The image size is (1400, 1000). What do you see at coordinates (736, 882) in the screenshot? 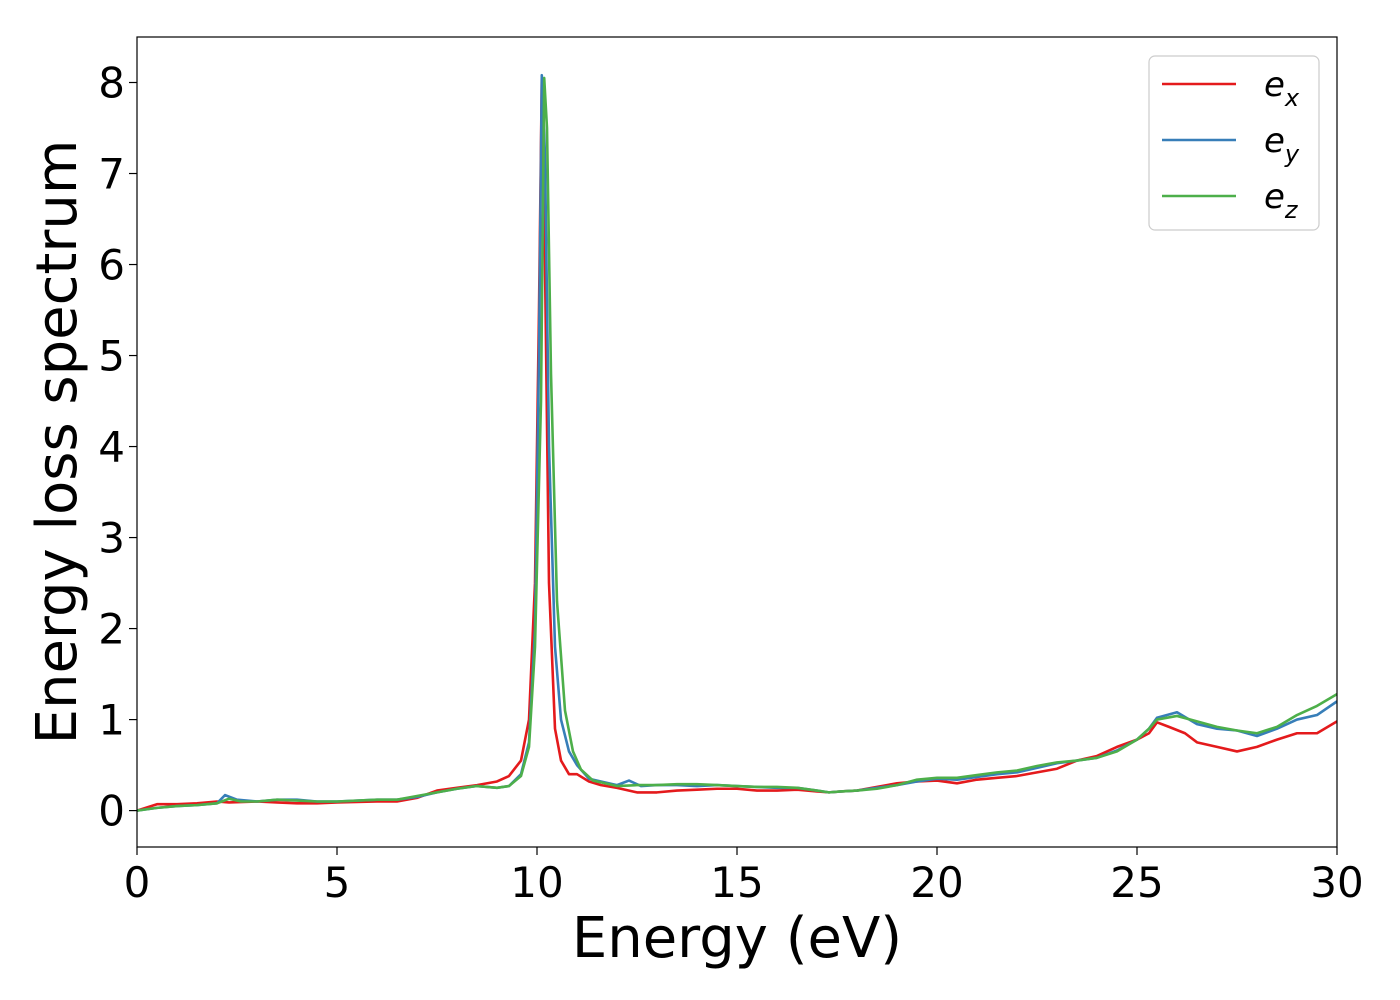
I see `x-tick-label: 15` at bounding box center [736, 882].